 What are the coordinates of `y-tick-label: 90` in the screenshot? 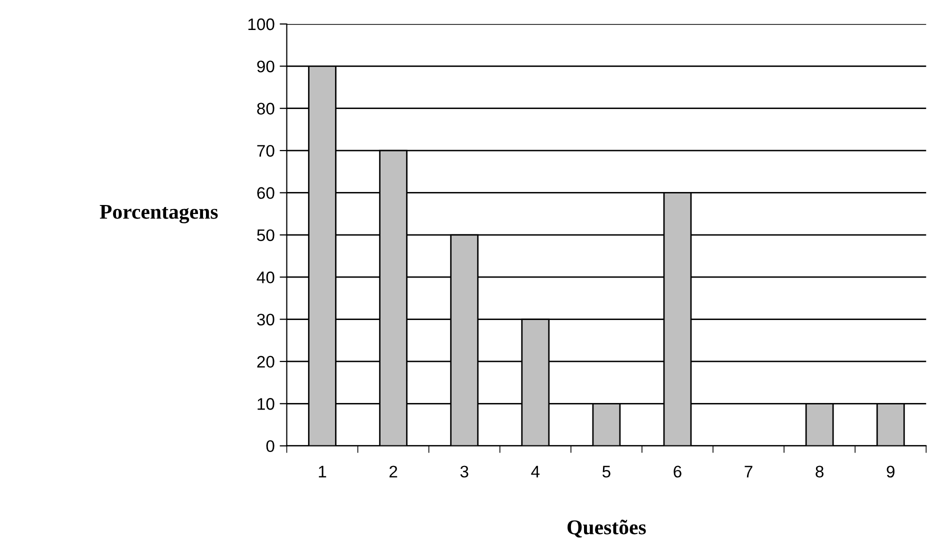 It's located at (265, 66).